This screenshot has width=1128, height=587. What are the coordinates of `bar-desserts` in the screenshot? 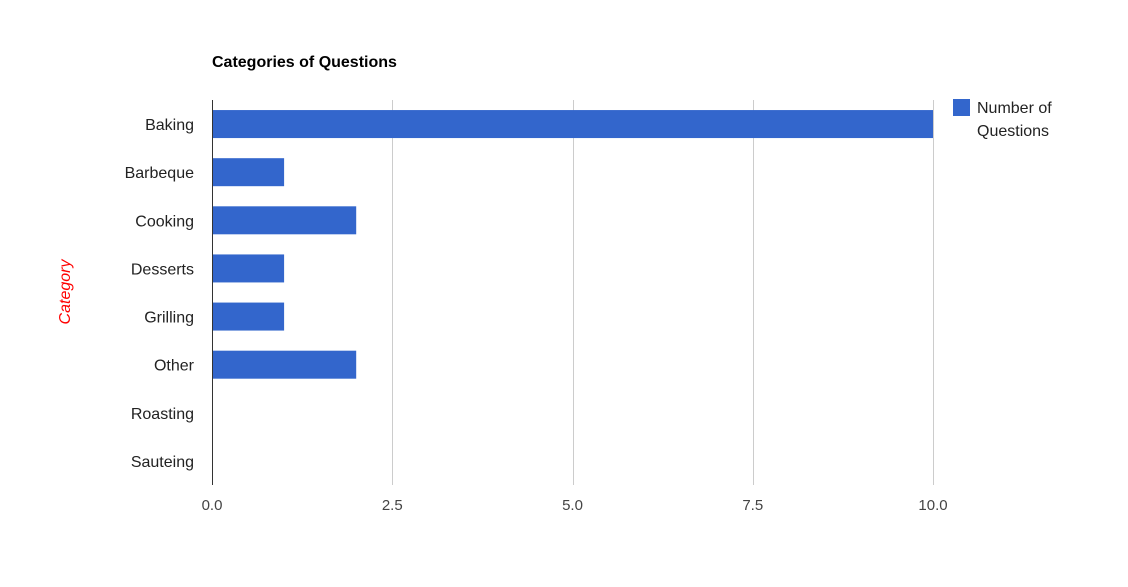 It's located at (248, 268).